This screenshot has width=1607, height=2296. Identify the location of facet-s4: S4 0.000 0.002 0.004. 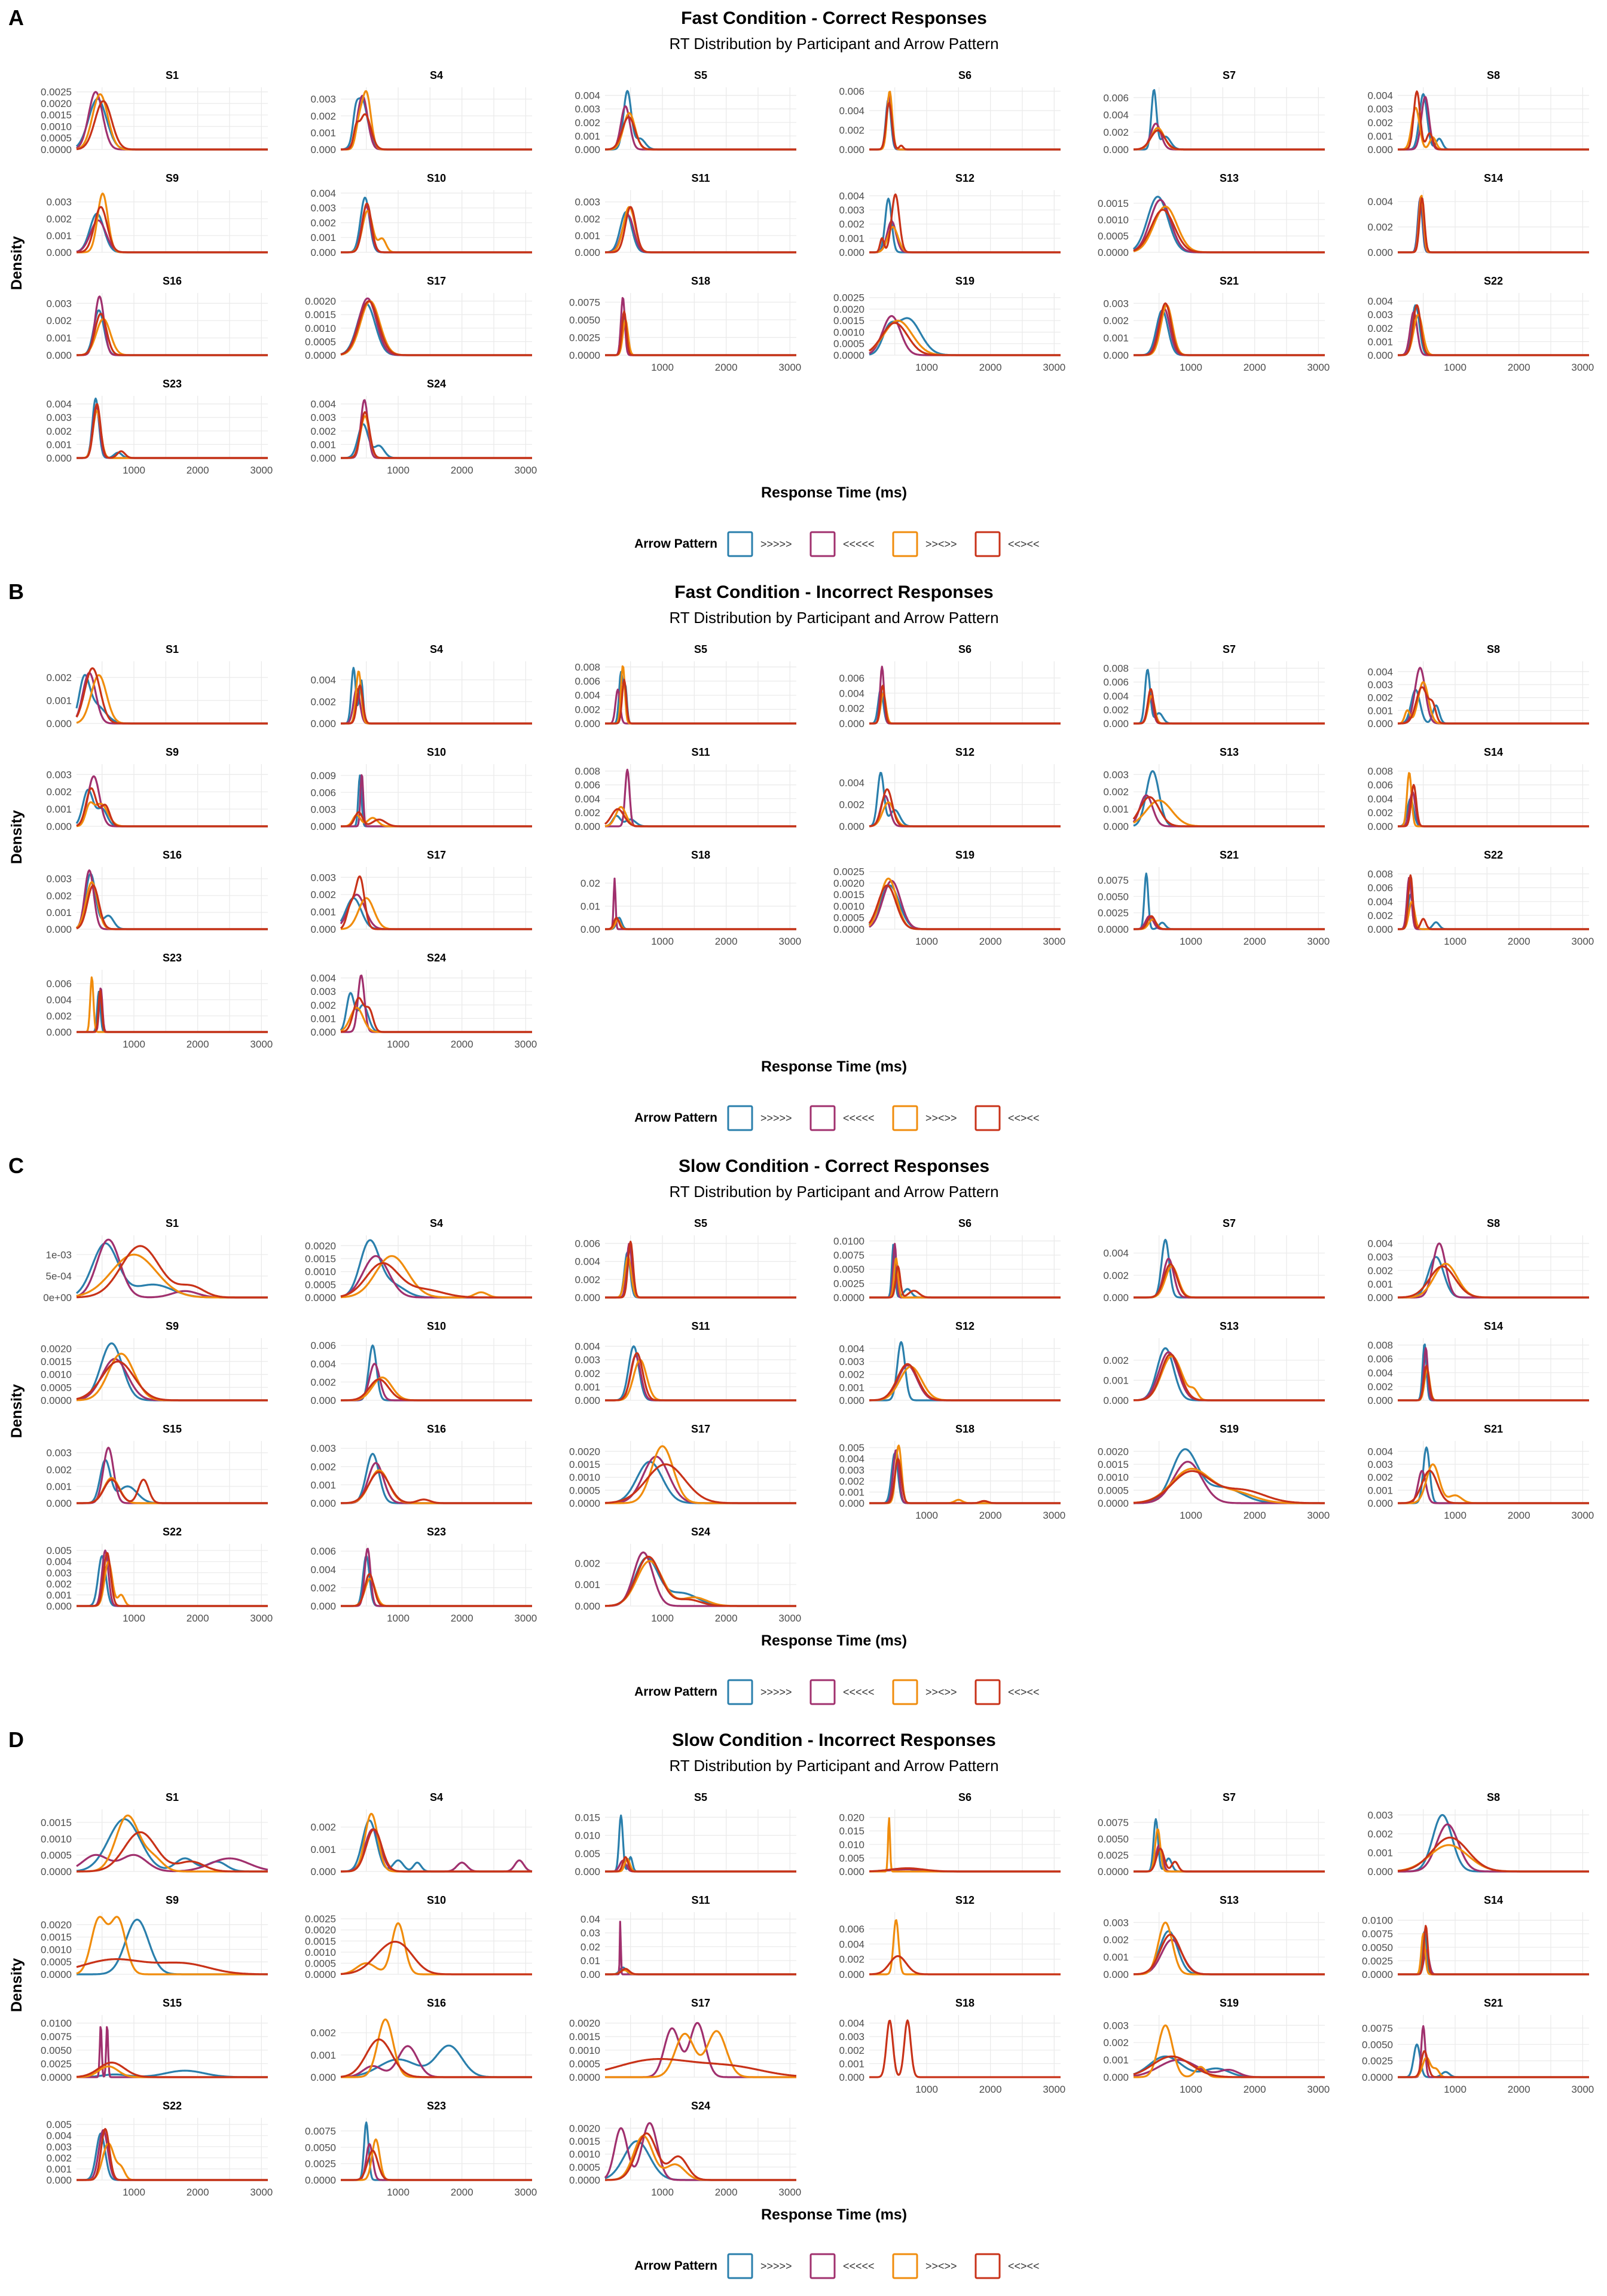
(421, 686).